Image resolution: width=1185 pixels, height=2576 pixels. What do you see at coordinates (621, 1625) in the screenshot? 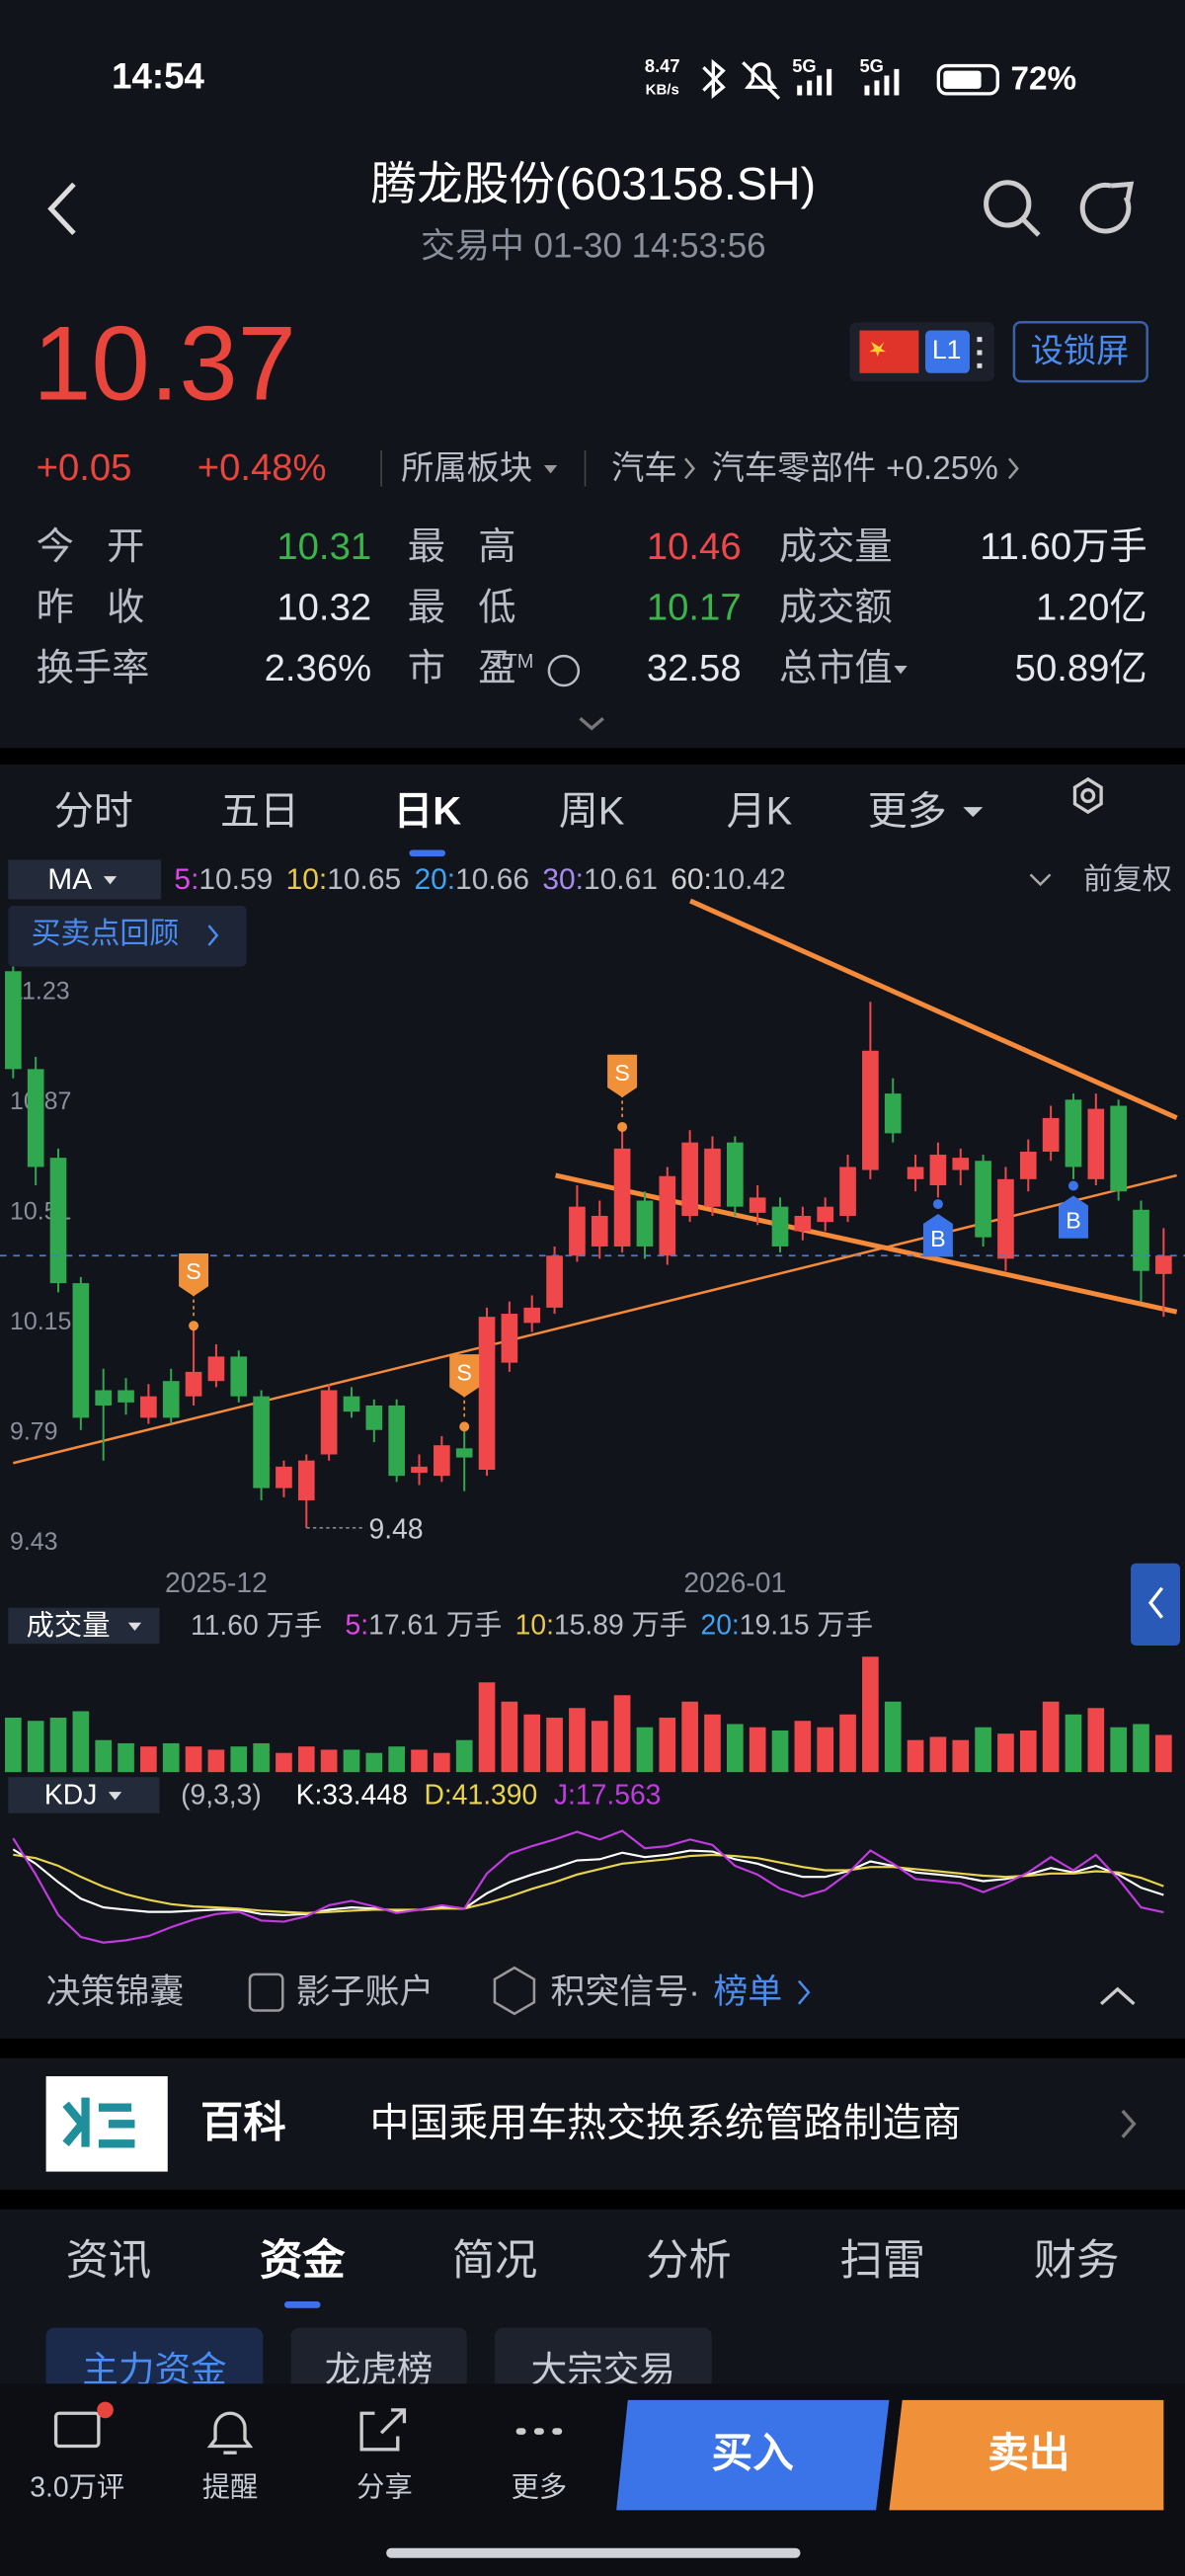
I see `legend-value: 15.89 万手` at bounding box center [621, 1625].